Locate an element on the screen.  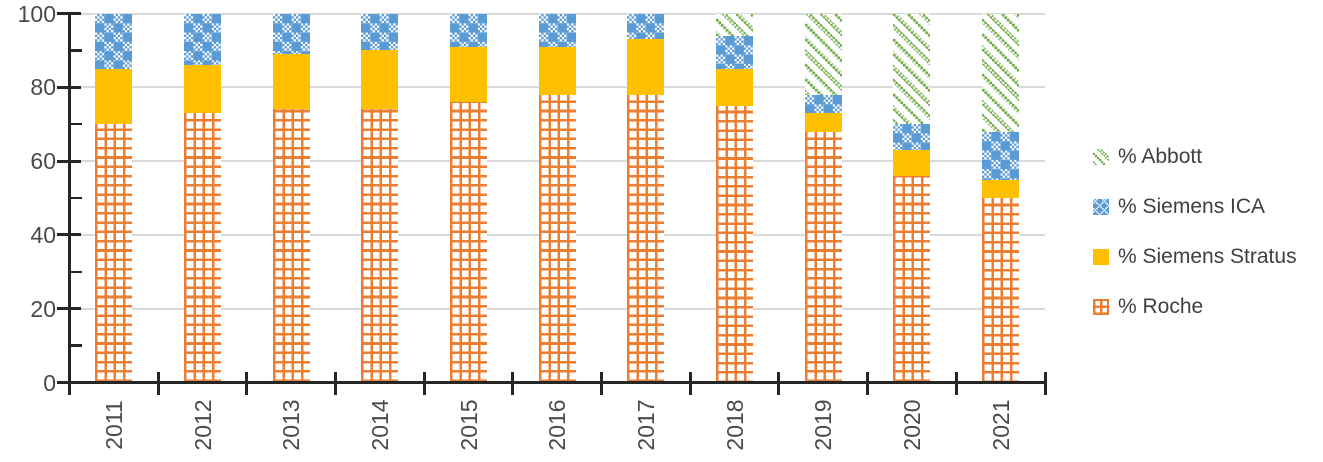
bar-segment-roche-2018 is located at coordinates (735, 244).